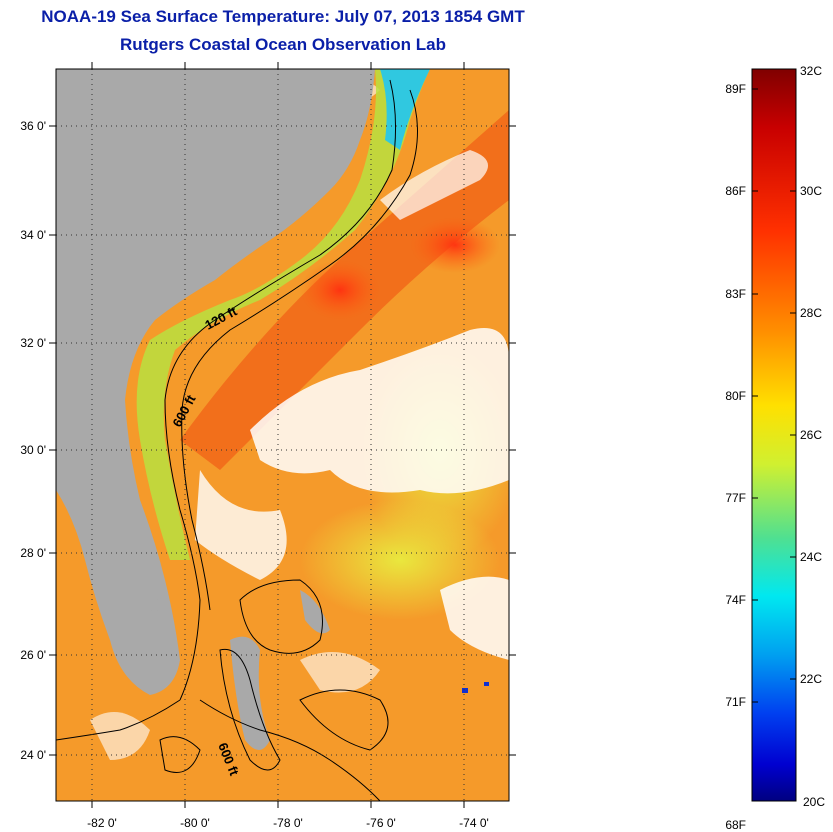 Image resolution: width=833 pixels, height=832 pixels. Describe the element at coordinates (33, 655) in the screenshot. I see `lat-label: 26 0'` at that location.